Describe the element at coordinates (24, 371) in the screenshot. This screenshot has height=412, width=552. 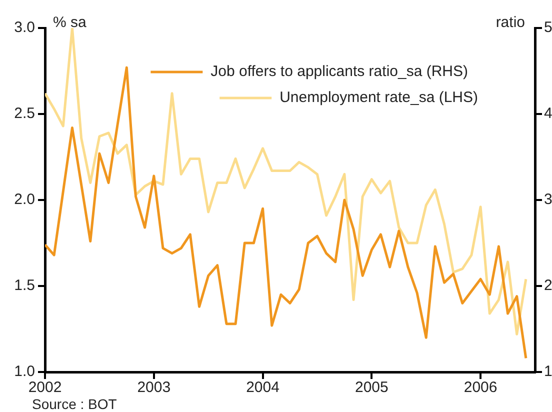
I see `y-tick-label: 1.0` at that location.